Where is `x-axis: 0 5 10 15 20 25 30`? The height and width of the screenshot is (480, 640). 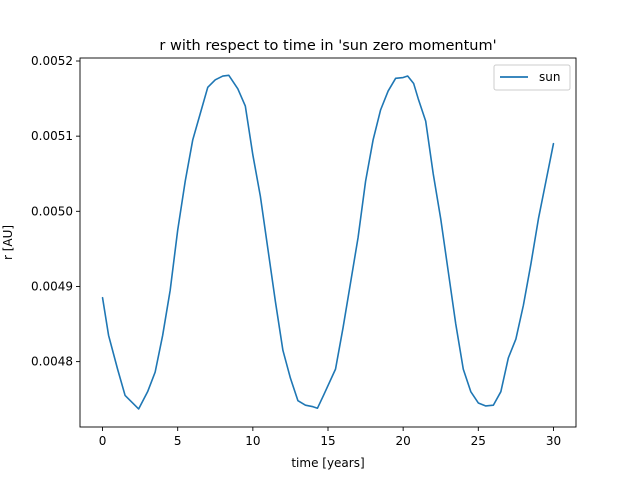
x-axis: 0 5 10 15 20 25 30 is located at coordinates (330, 437).